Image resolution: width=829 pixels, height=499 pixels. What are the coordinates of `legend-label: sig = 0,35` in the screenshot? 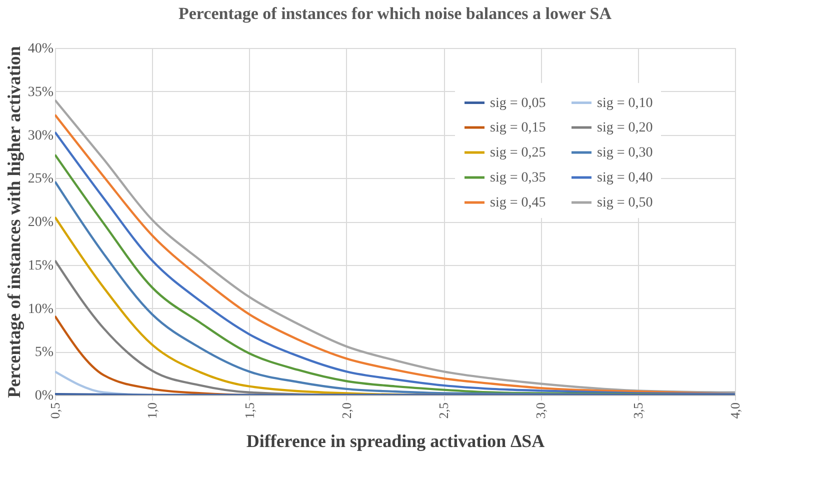 It's located at (518, 178).